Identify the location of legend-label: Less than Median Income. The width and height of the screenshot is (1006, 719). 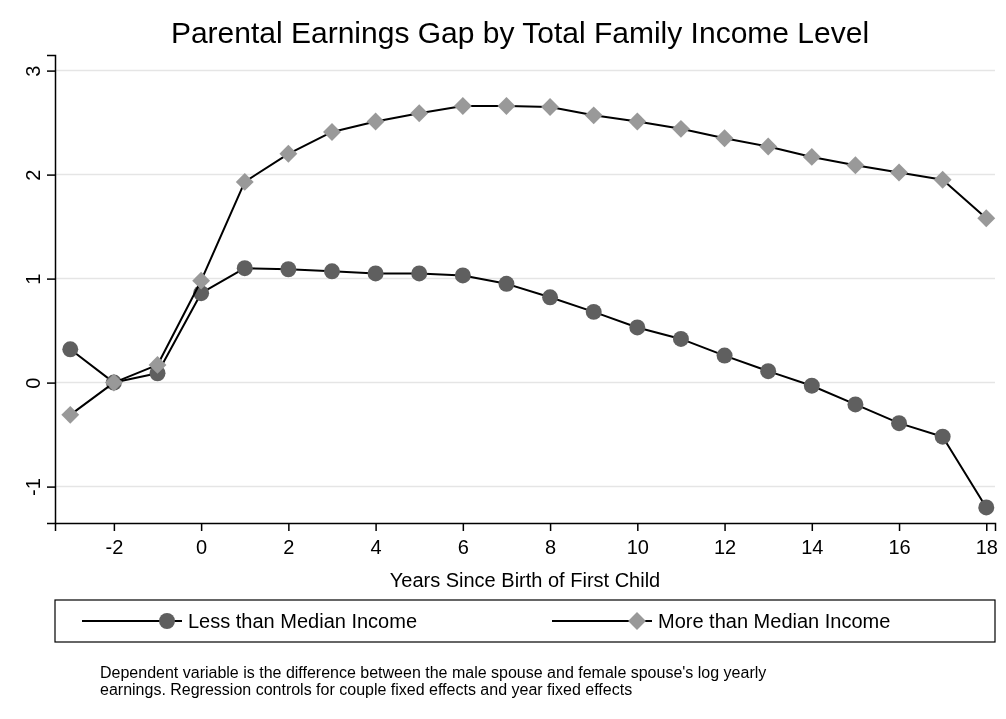
(303, 621).